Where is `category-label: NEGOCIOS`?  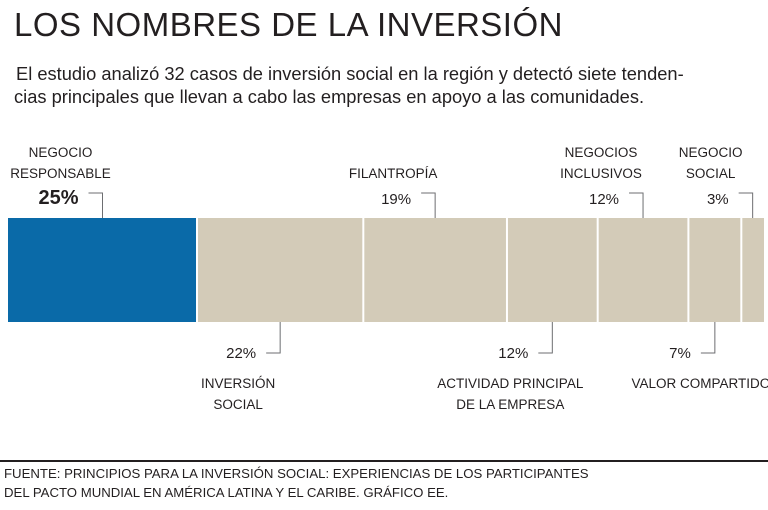 category-label: NEGOCIOS is located at coordinates (601, 152).